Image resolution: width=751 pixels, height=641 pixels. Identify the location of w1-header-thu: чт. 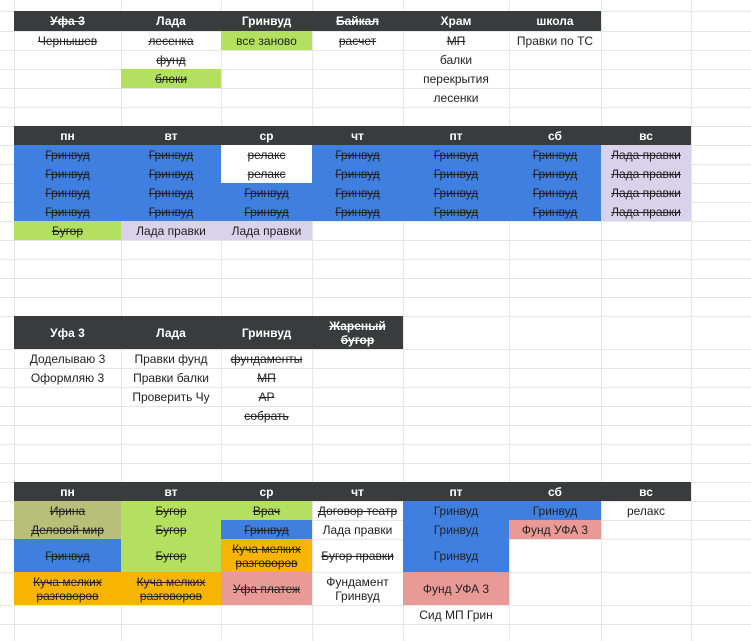
(357, 135).